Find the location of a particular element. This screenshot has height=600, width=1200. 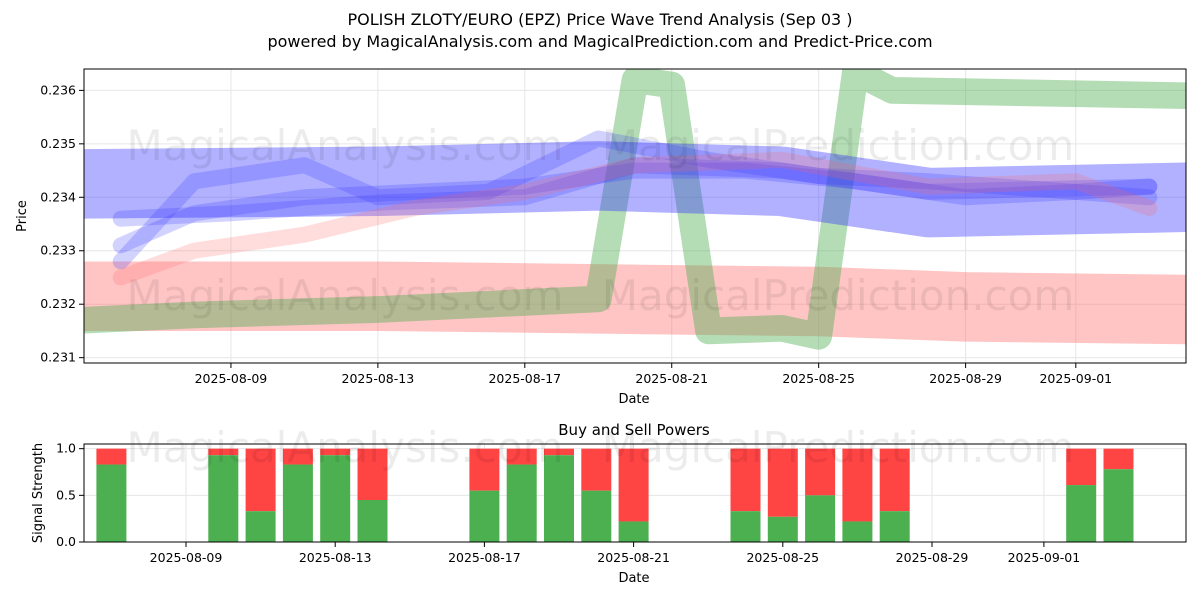

signal-x-tick-label: 2025-08-17 is located at coordinates (484, 557).